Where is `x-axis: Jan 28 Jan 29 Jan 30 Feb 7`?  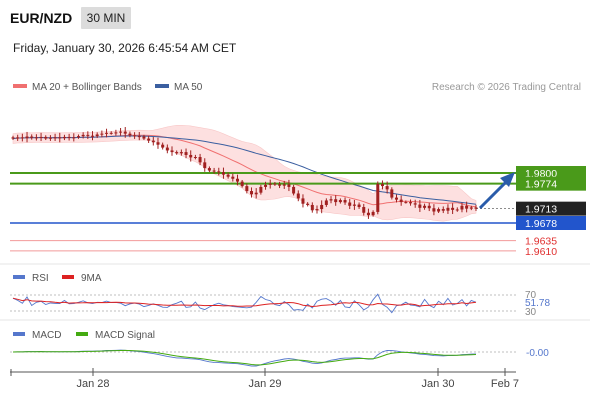 x-axis: Jan 28 Jan 29 Jan 30 Feb 7 is located at coordinates (264, 379).